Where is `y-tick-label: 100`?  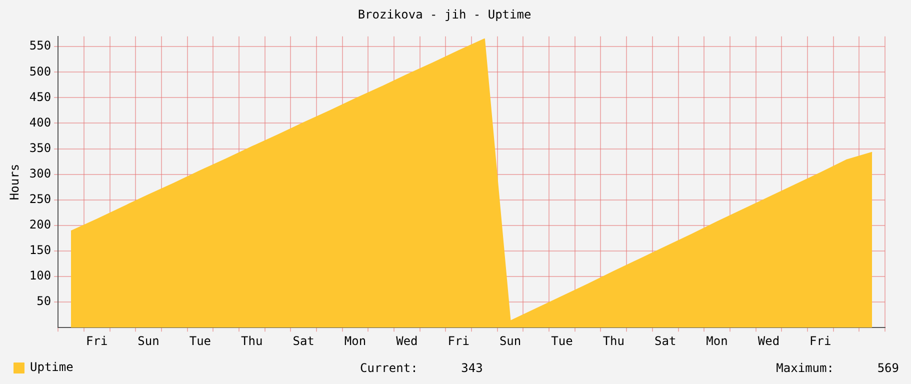 y-tick-label: 100 is located at coordinates (40, 275).